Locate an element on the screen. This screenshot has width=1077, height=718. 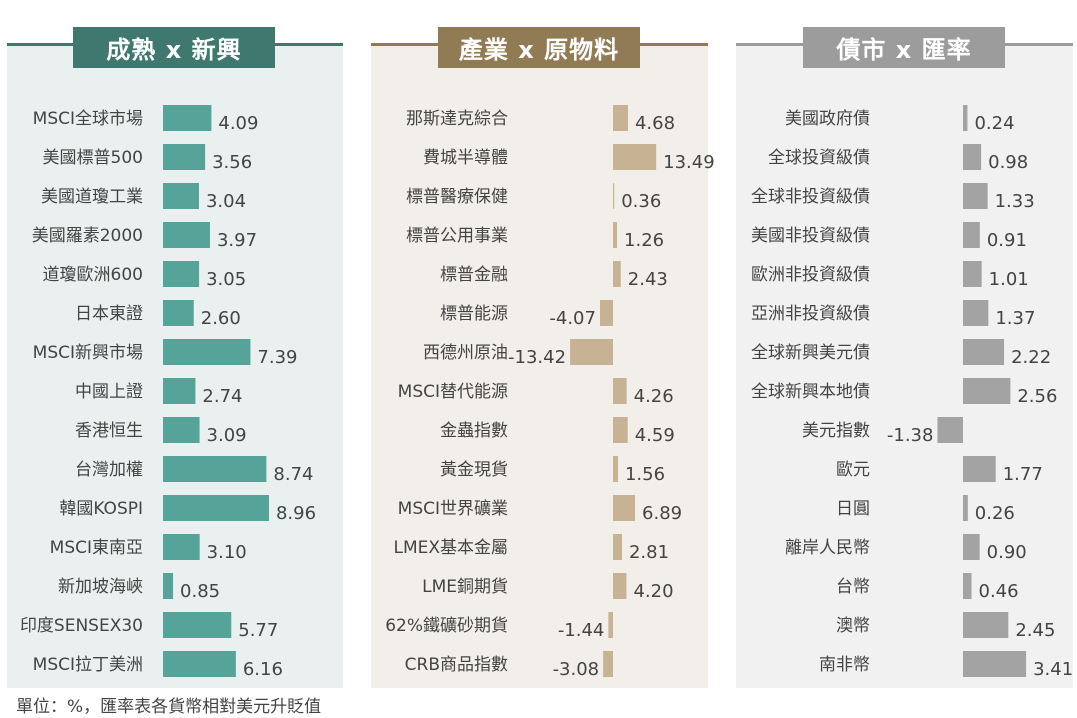
category-label: 中國上證 is located at coordinates (109, 392).